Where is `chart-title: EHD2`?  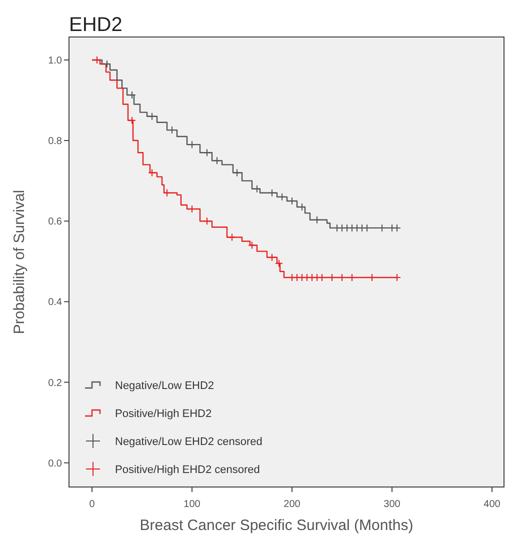 chart-title: EHD2 is located at coordinates (95, 25).